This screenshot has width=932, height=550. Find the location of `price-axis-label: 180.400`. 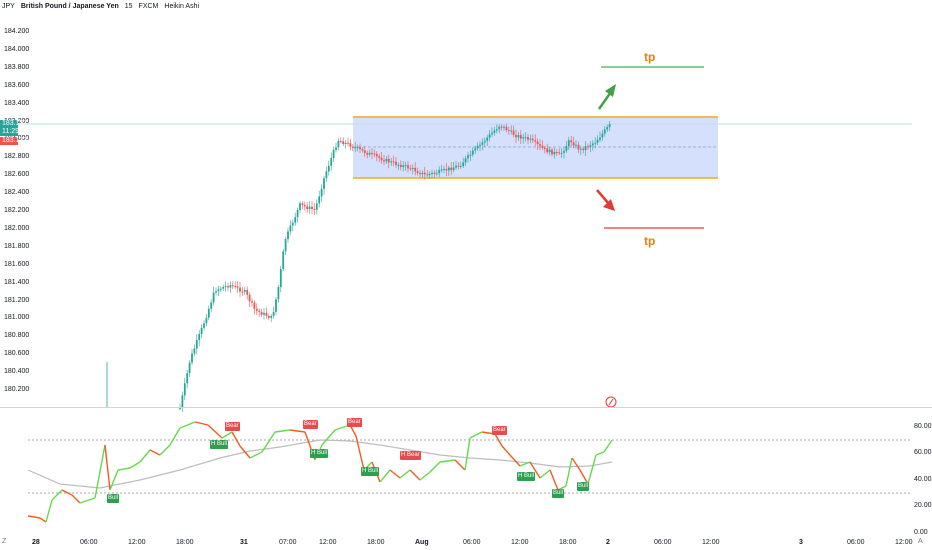

price-axis-label: 180.400 is located at coordinates (17, 372).